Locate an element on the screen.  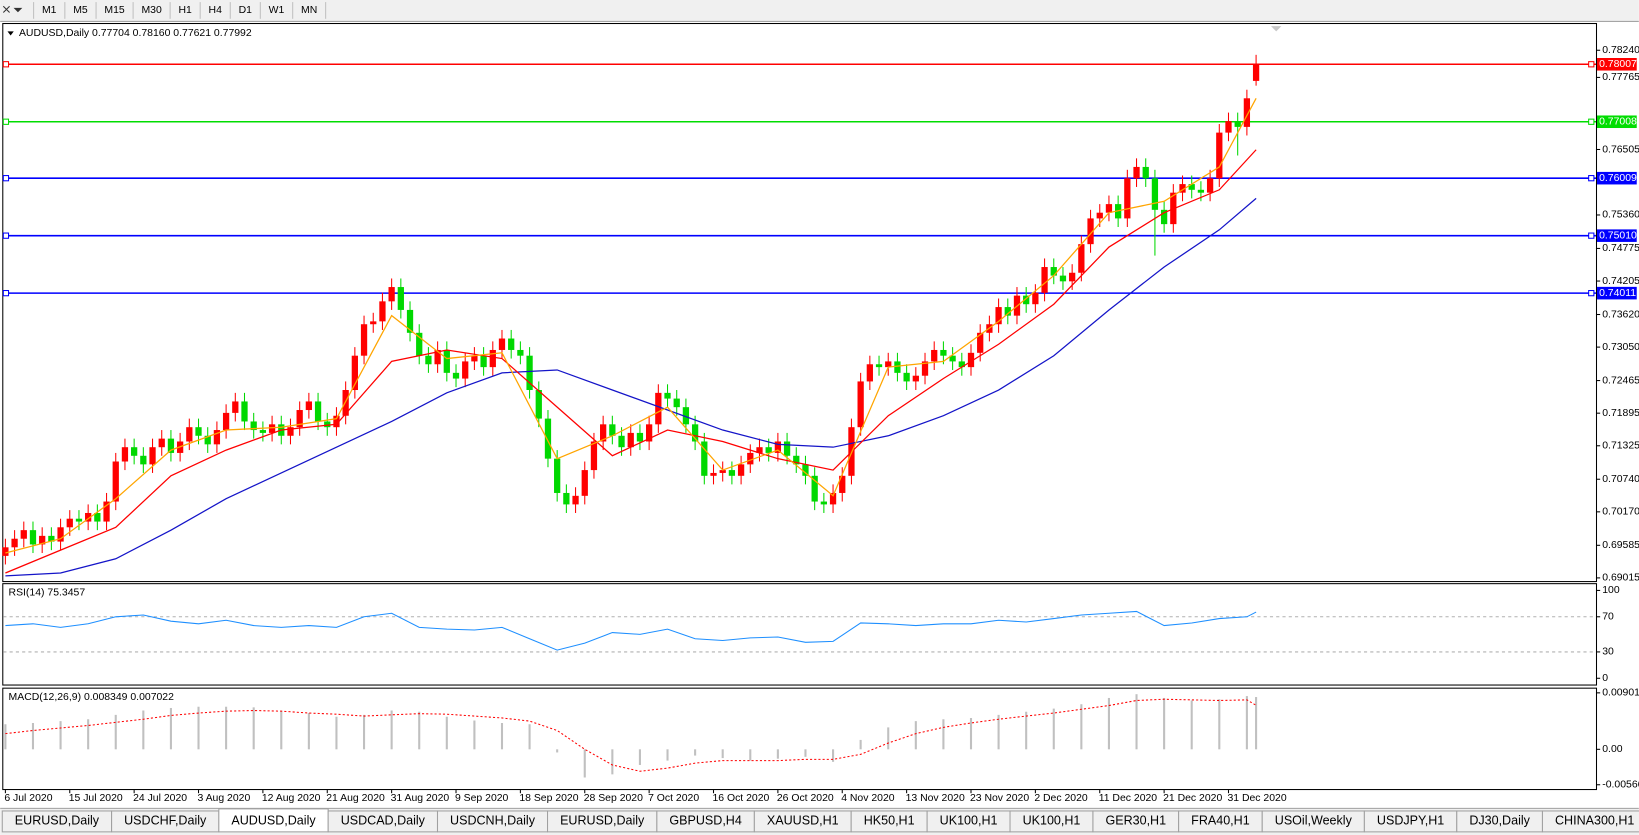
chart-tab-label: AUDUSD,Daily is located at coordinates (273, 821).